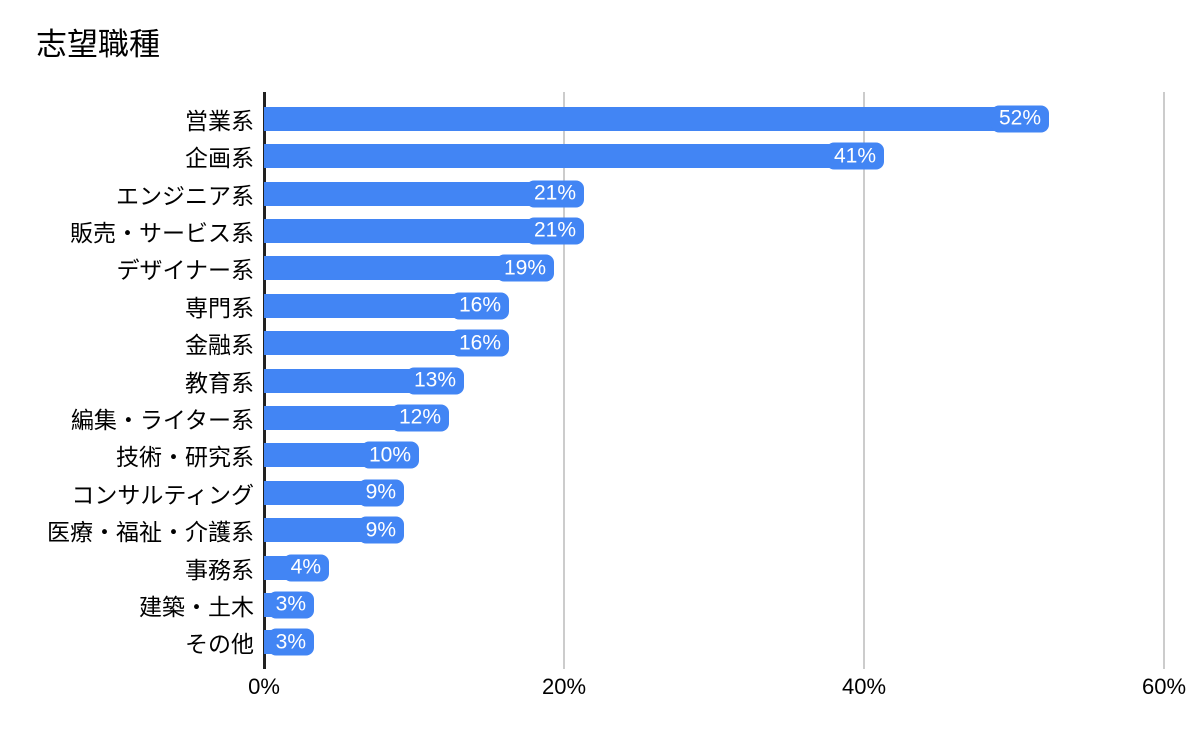  I want to click on bar-row: 12%, so click(714, 417).